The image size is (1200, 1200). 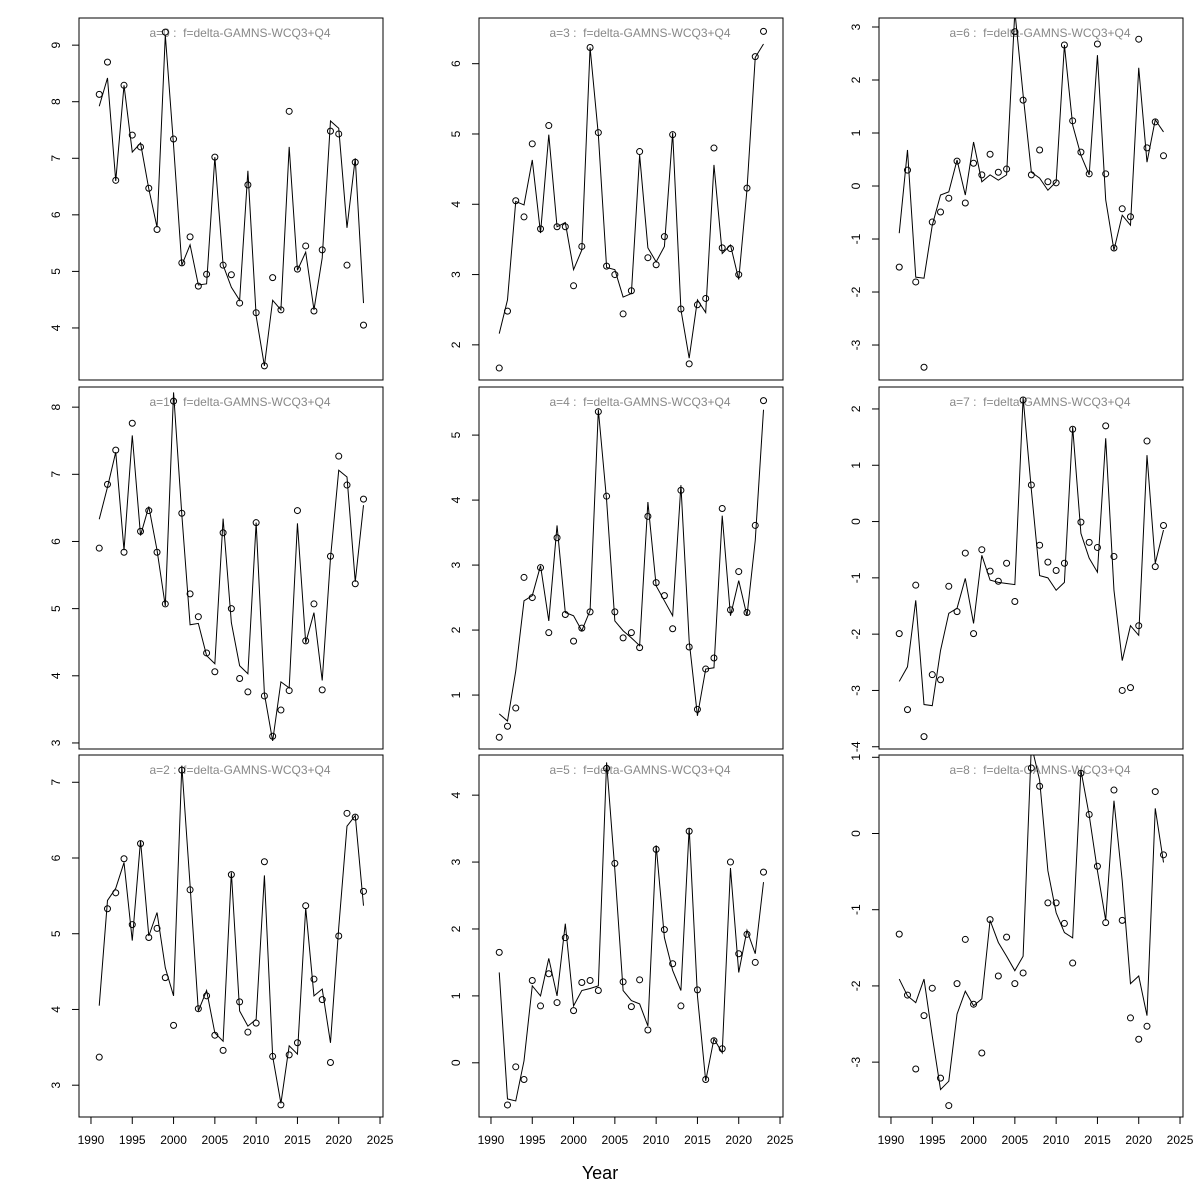 I want to click on y-tick-label: 4, so click(x=56, y=1009).